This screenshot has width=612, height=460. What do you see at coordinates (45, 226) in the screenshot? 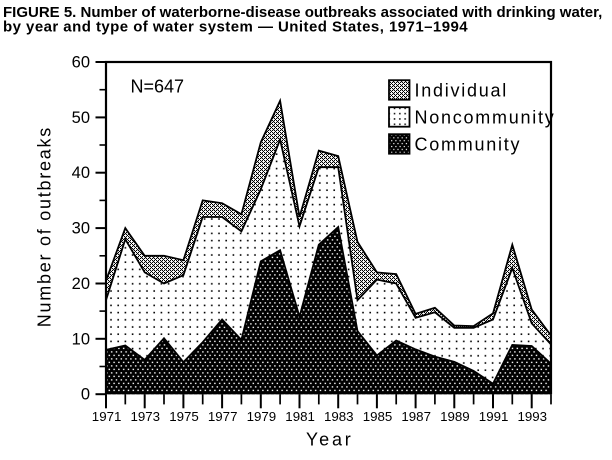
I see `svg-text: Number of outbreaks` at bounding box center [45, 226].